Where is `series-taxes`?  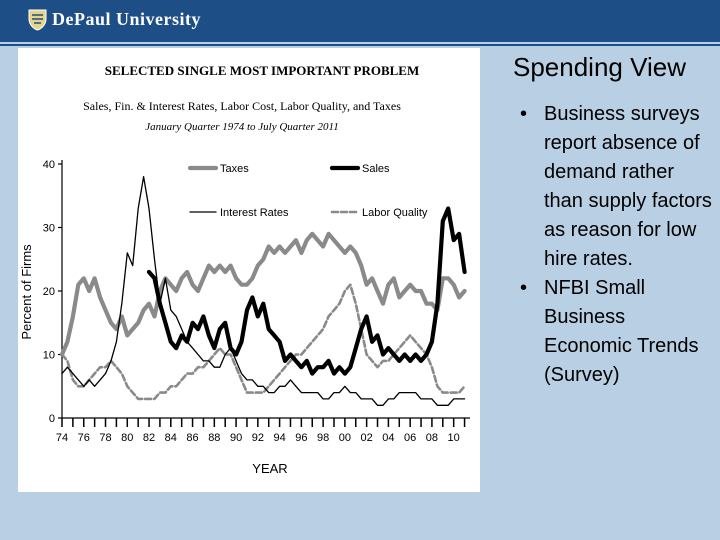
series-taxes is located at coordinates (263, 294).